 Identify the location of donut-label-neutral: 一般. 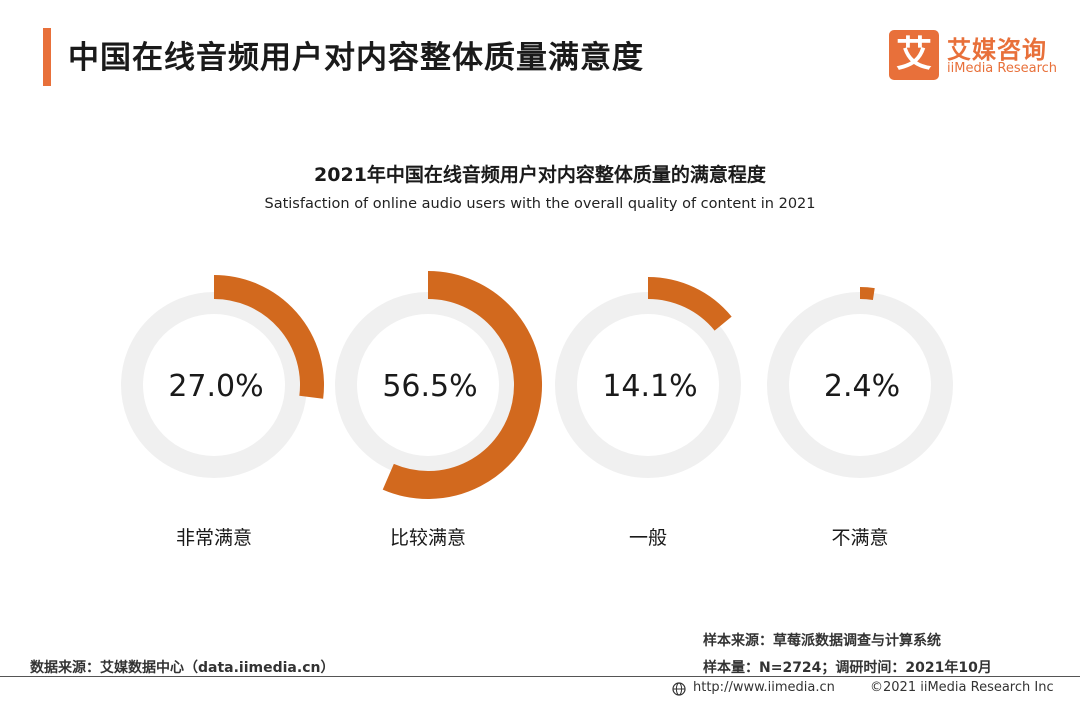
(648, 538).